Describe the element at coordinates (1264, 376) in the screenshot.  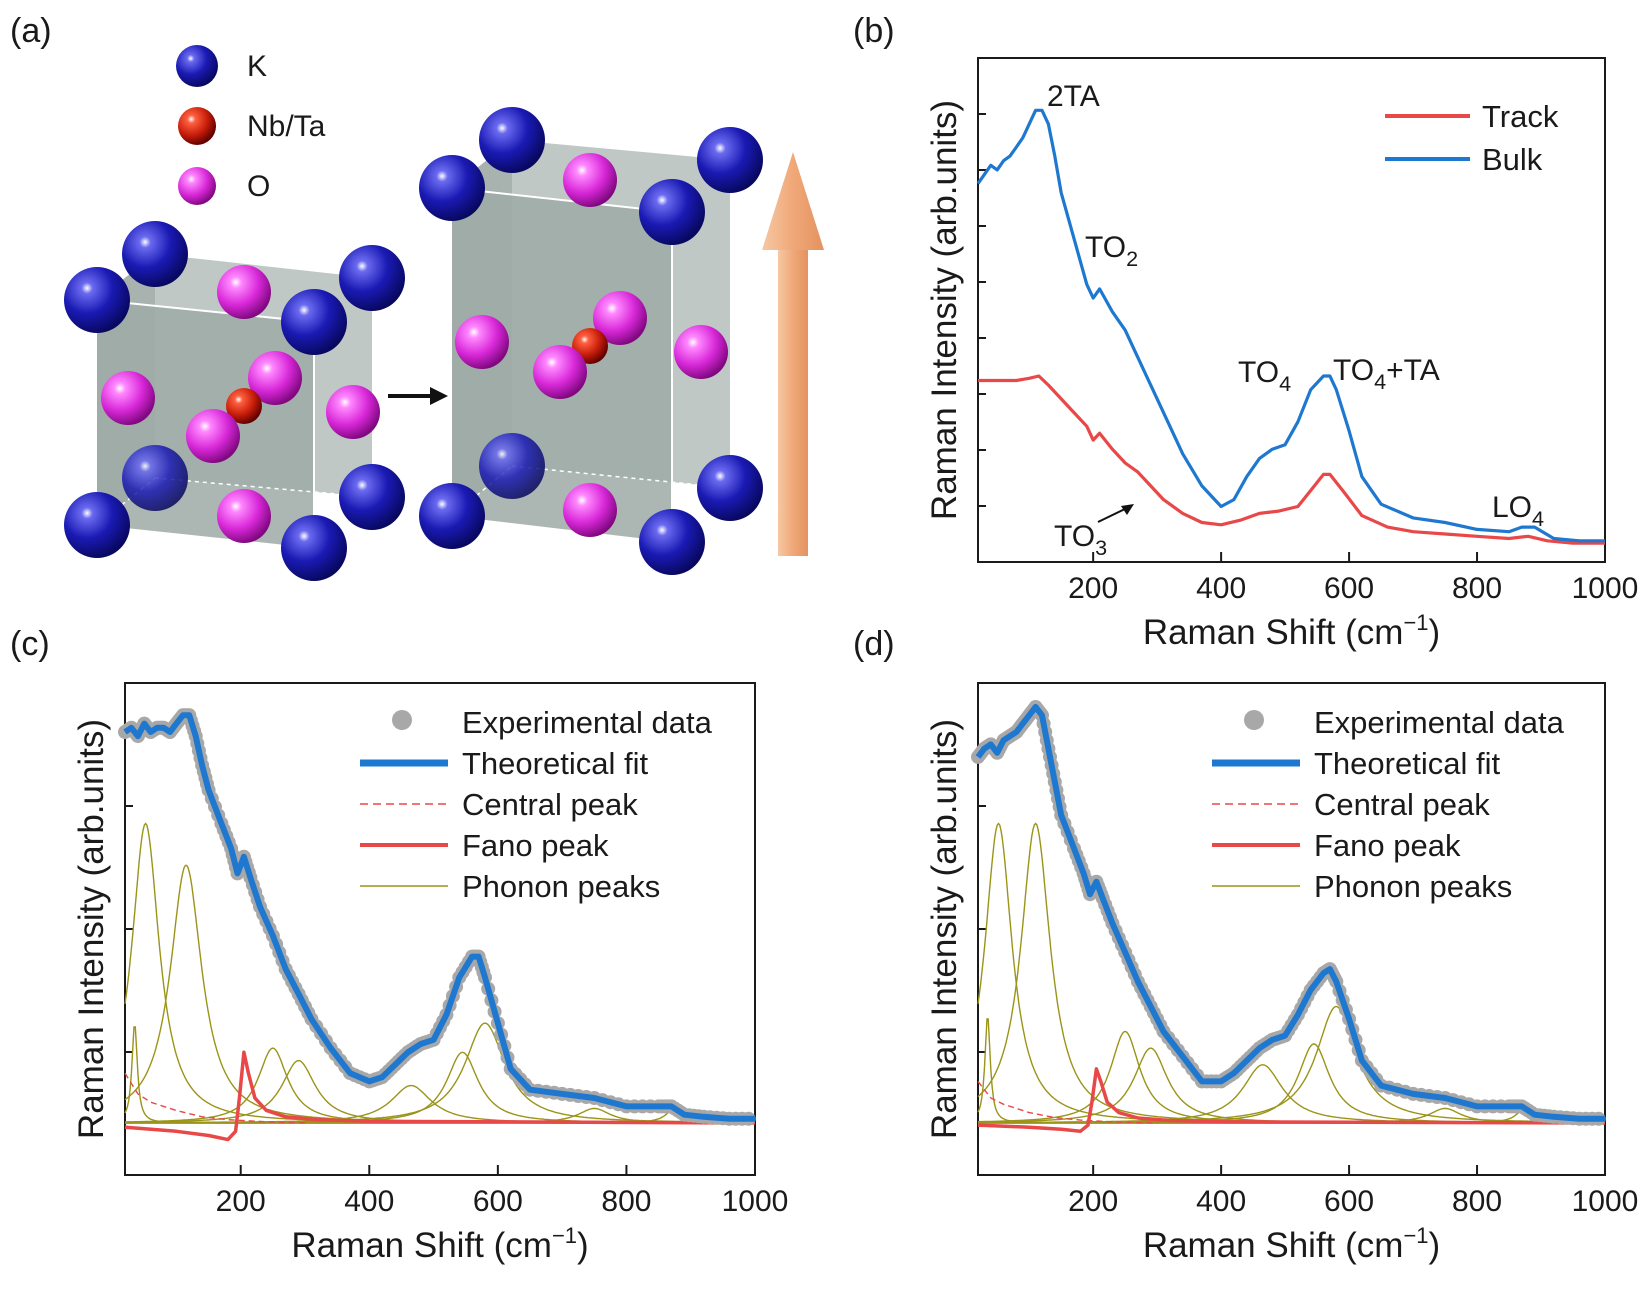
I see `annotation-to4: TO4` at that location.